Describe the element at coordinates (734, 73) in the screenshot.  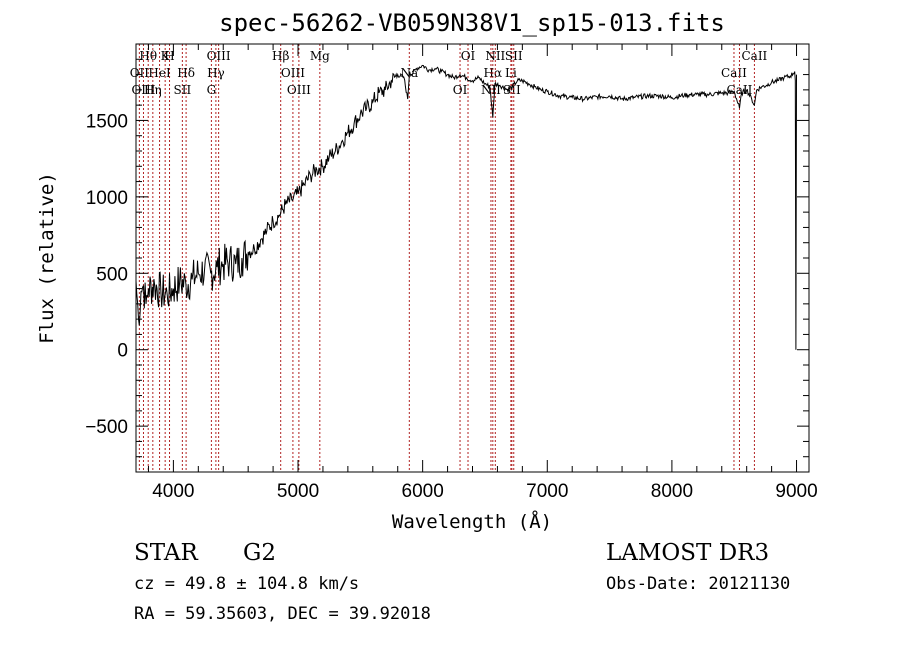
I see `line-marker-label-25: CaII` at that location.